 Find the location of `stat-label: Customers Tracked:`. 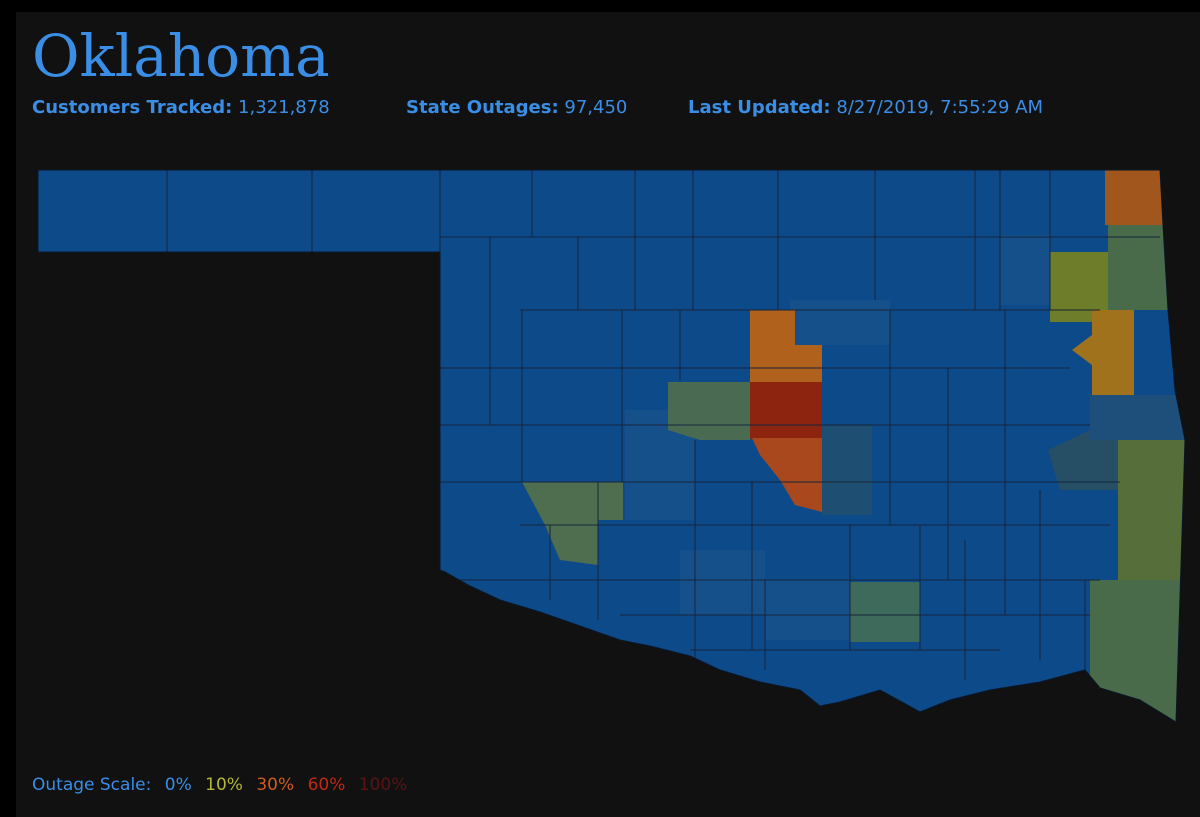

stat-label: Customers Tracked: is located at coordinates (132, 107).